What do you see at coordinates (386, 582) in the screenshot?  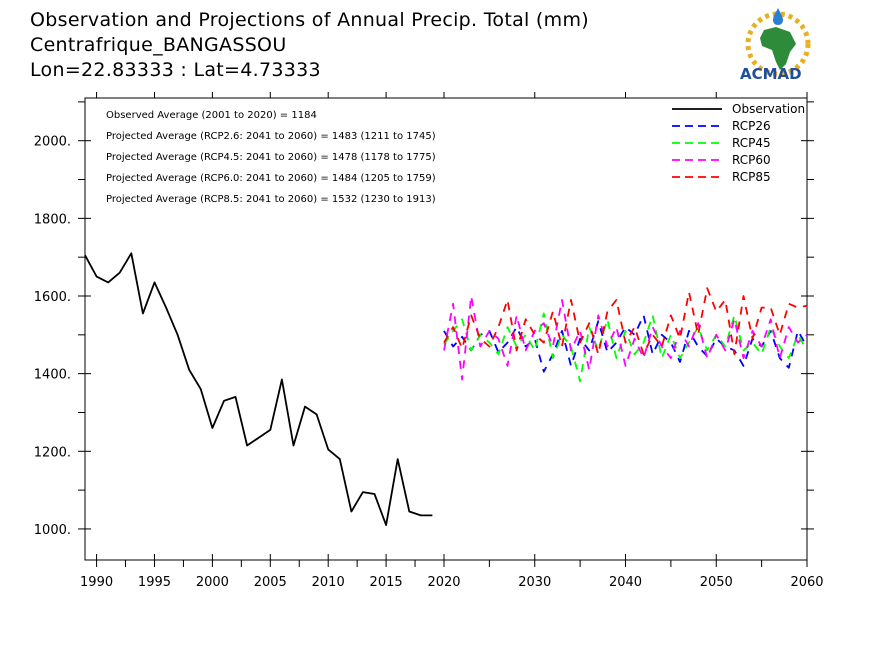 I see `x-tick-label: 2015` at bounding box center [386, 582].